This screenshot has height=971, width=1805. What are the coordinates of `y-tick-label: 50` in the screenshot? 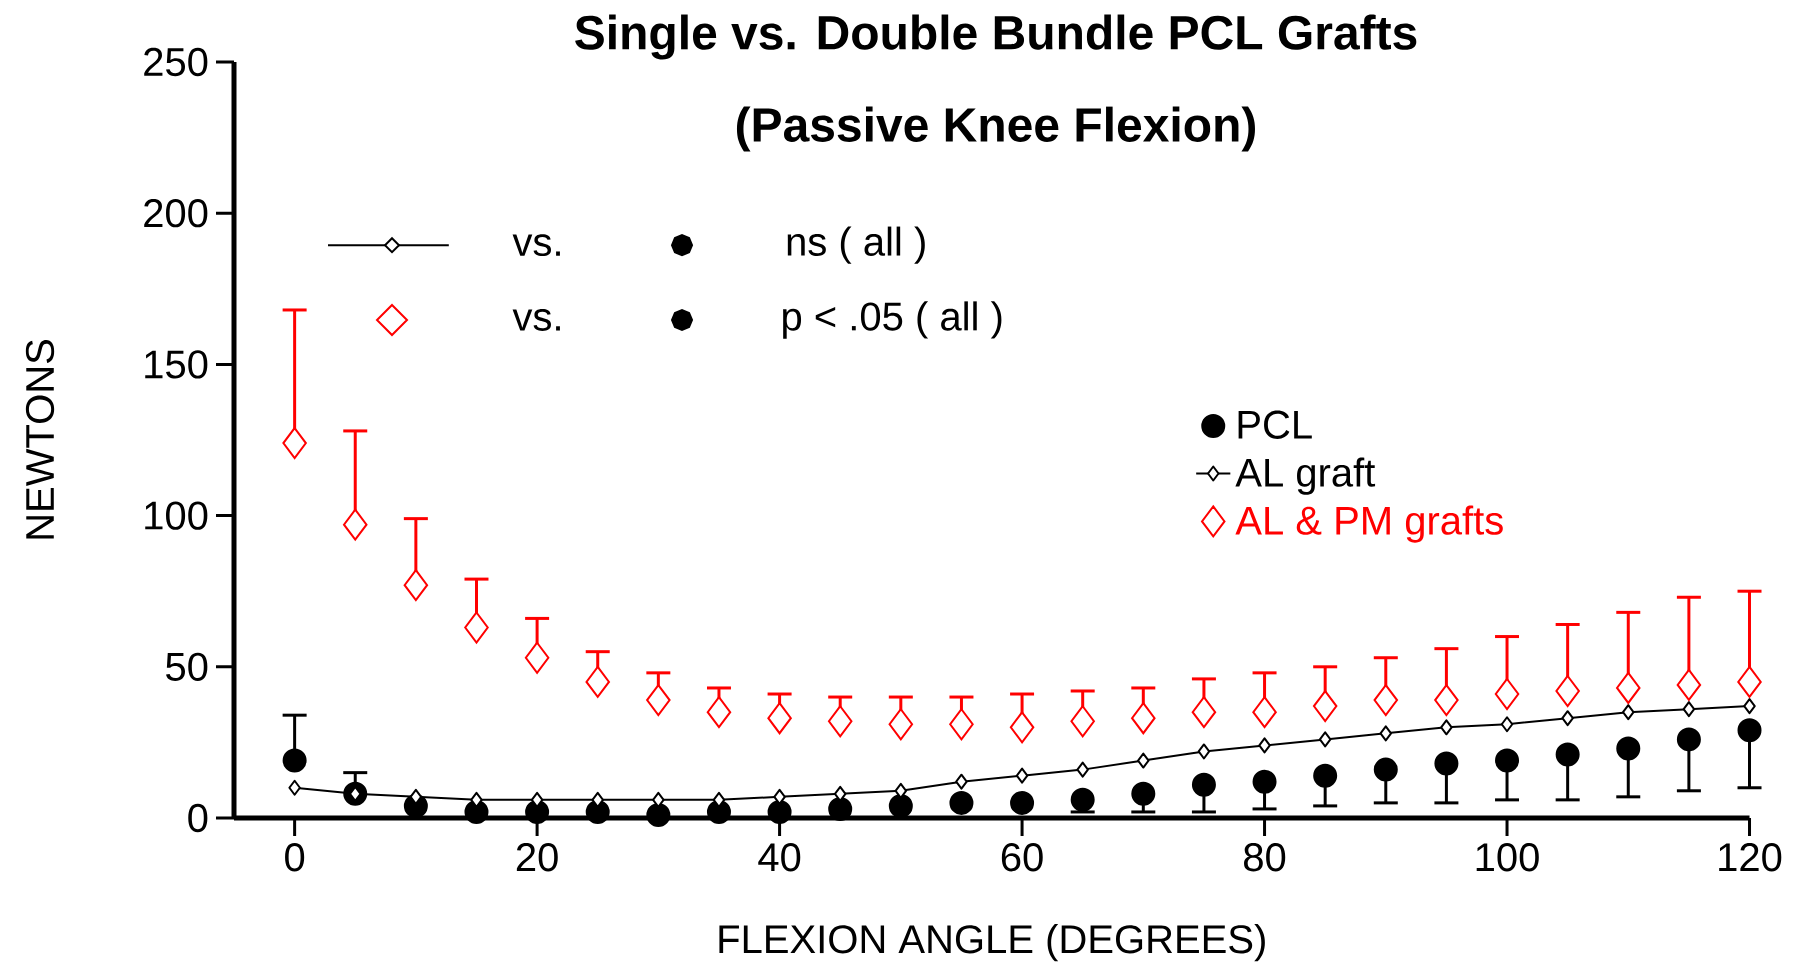 It's located at (187, 666).